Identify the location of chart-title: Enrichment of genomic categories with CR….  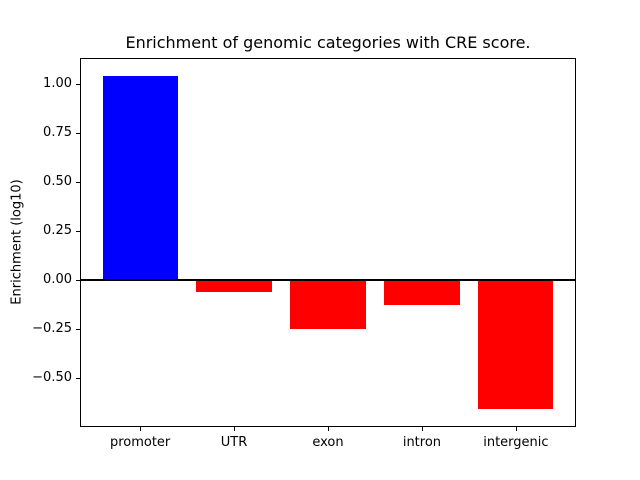
(328, 42).